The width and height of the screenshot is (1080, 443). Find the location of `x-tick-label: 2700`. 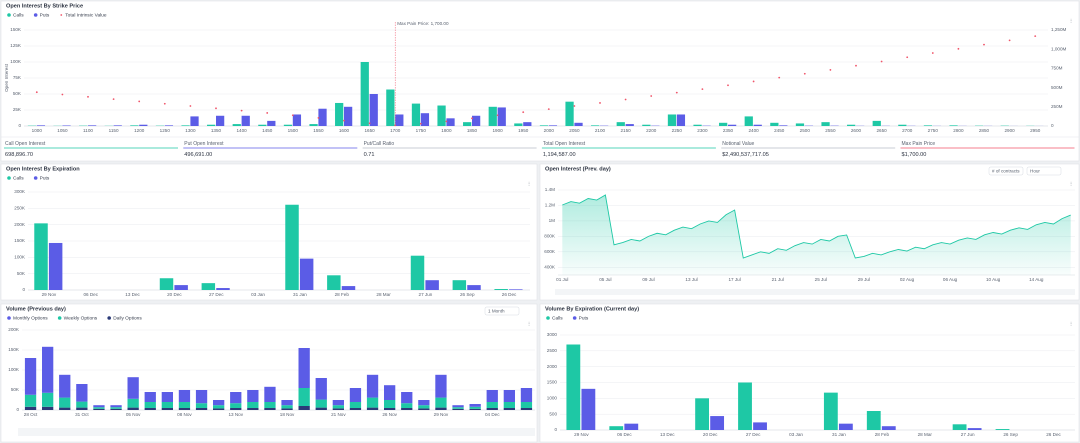

x-tick-label: 2700 is located at coordinates (907, 130).